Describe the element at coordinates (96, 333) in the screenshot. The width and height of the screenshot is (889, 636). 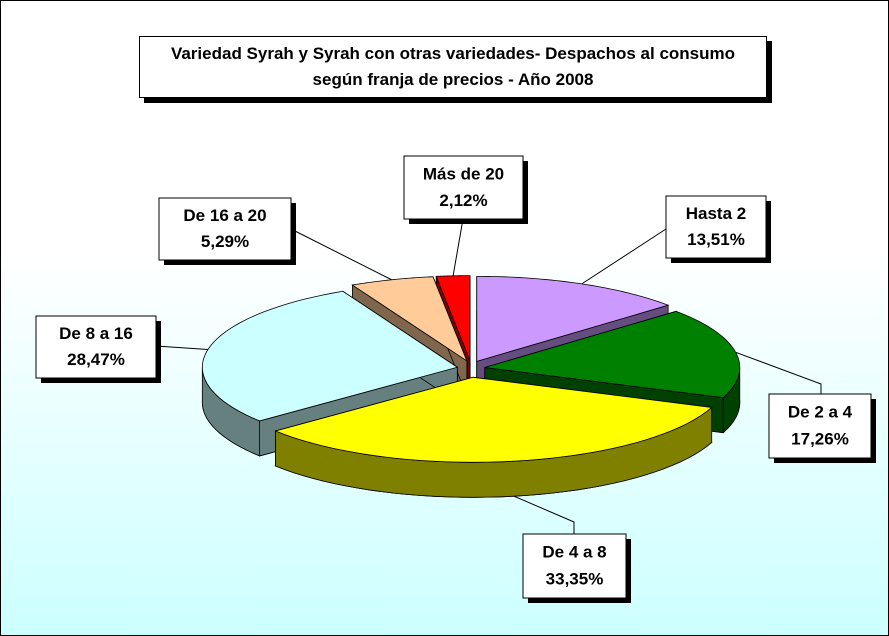
I see `category-label: De 8 a 16` at that location.